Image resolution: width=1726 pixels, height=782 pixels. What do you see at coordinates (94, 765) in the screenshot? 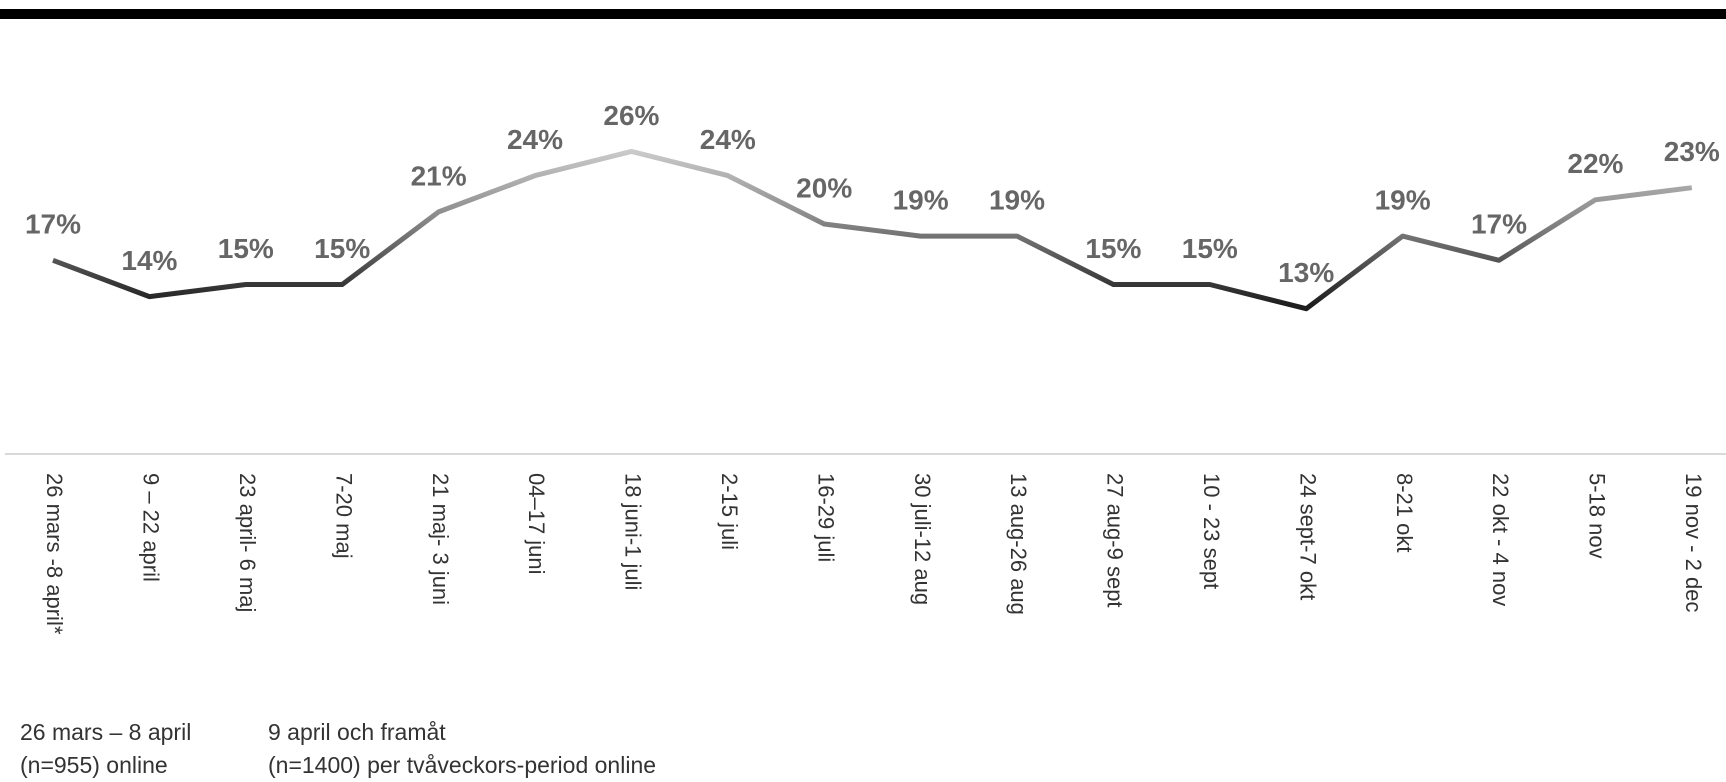
I see `footnote: (n=955) online` at bounding box center [94, 765].